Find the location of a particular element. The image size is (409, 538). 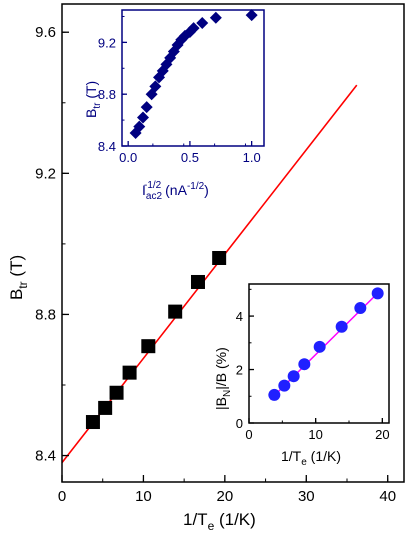

inset-bottom-y-axis-label: |BN|/B (%) is located at coordinates (223, 378).